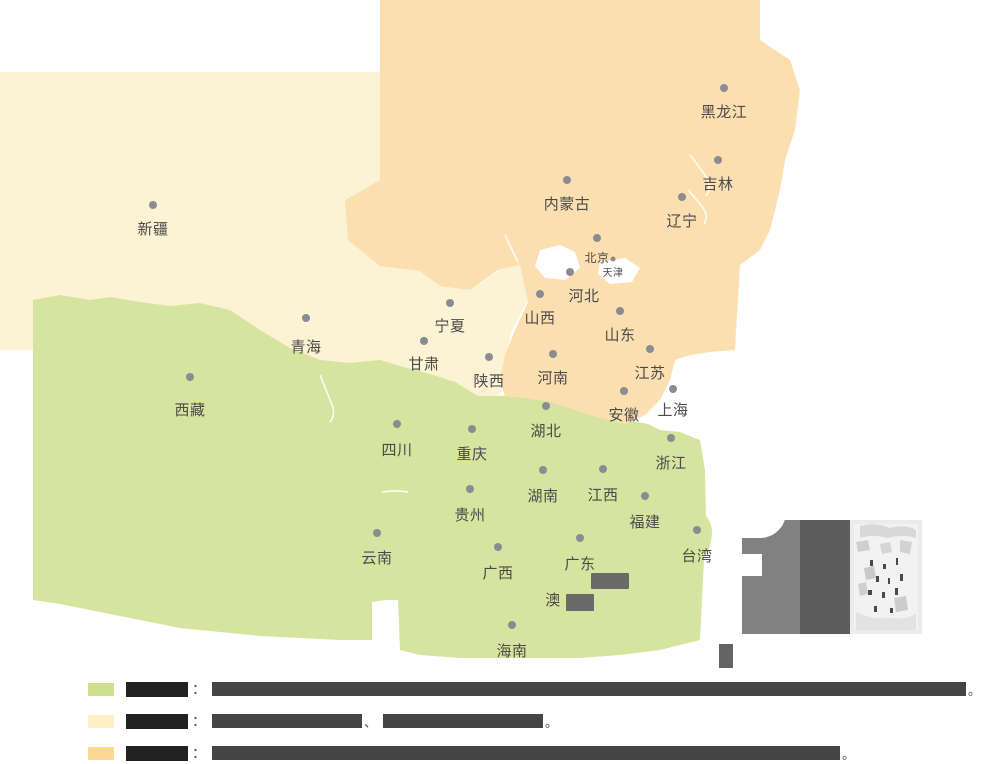 Image resolution: width=1002 pixels, height=764 pixels. I want to click on province-label: 河北, so click(584, 296).